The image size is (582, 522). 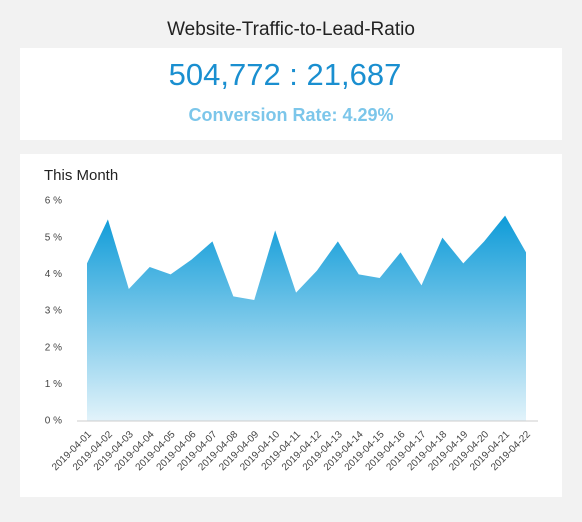 I want to click on y-tick-label: 6 %, so click(x=53, y=201).